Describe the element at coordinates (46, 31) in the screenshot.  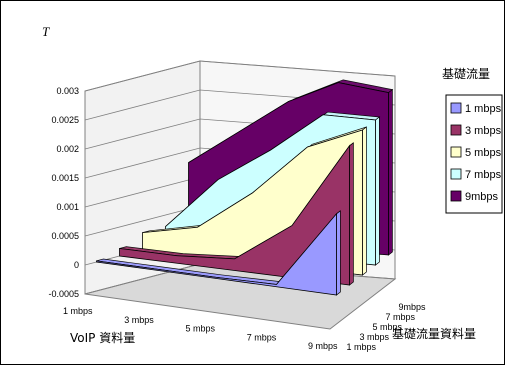
I see `z-axis-title: T` at that location.